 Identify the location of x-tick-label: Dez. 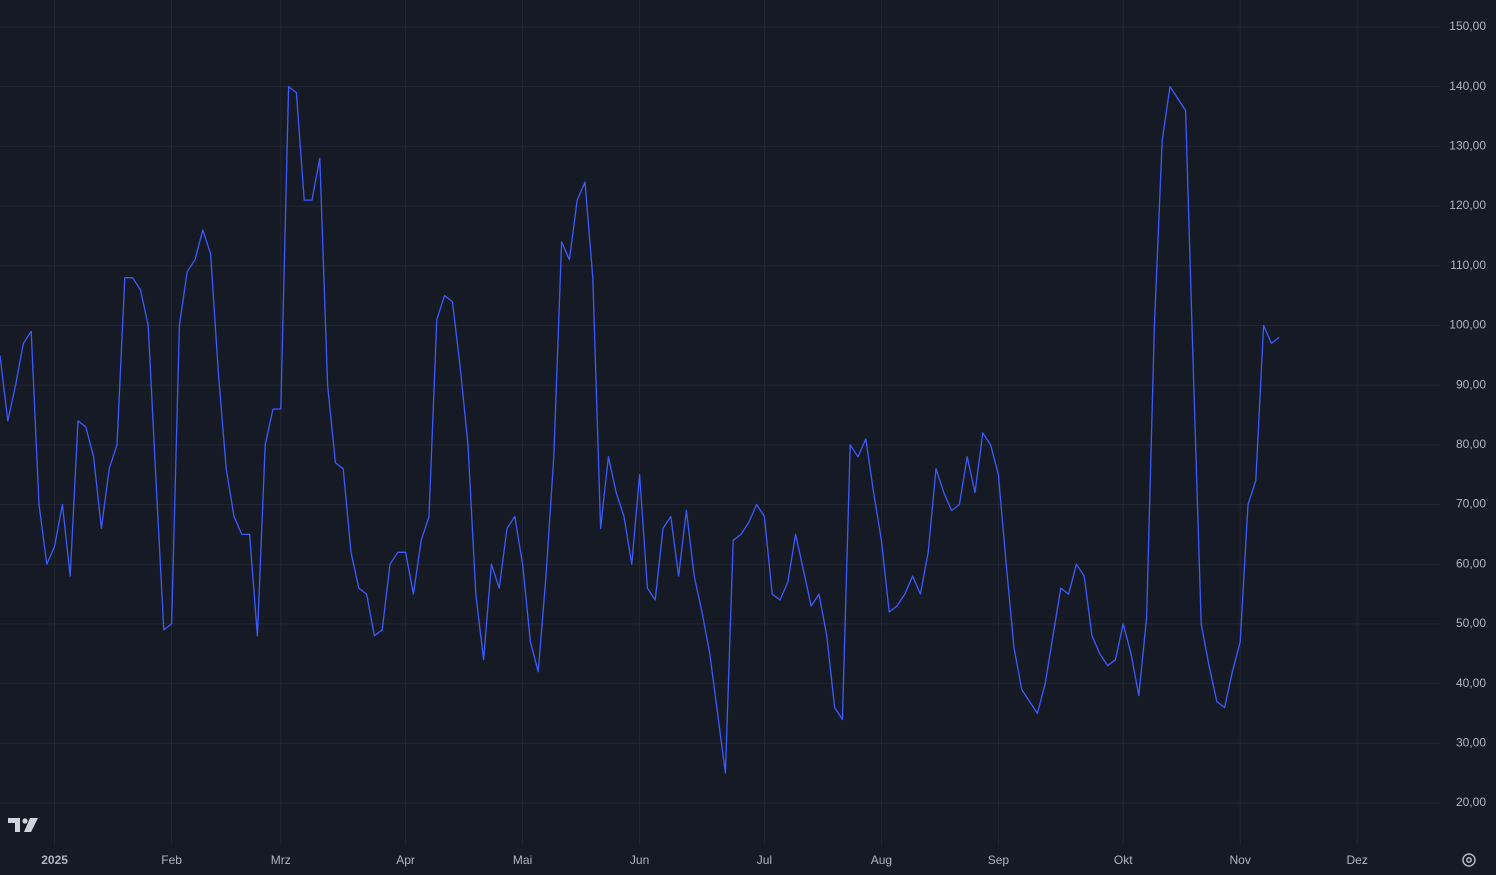
(1357, 860).